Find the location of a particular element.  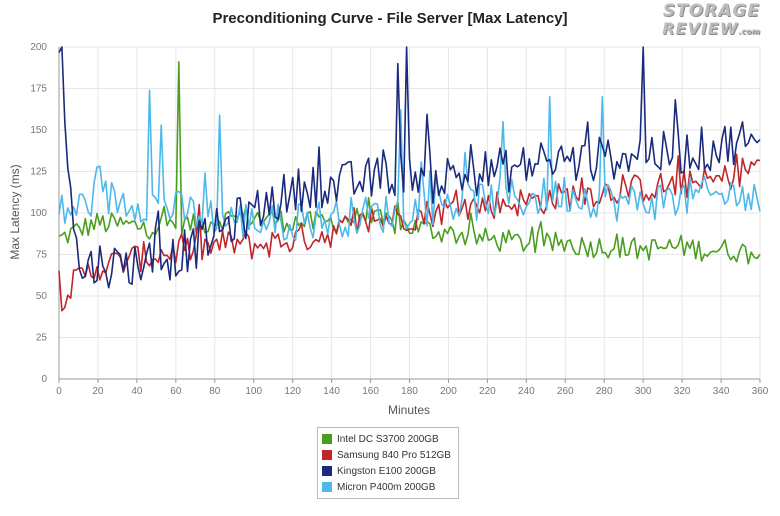

x-tick-label: 20 is located at coordinates (98, 391).